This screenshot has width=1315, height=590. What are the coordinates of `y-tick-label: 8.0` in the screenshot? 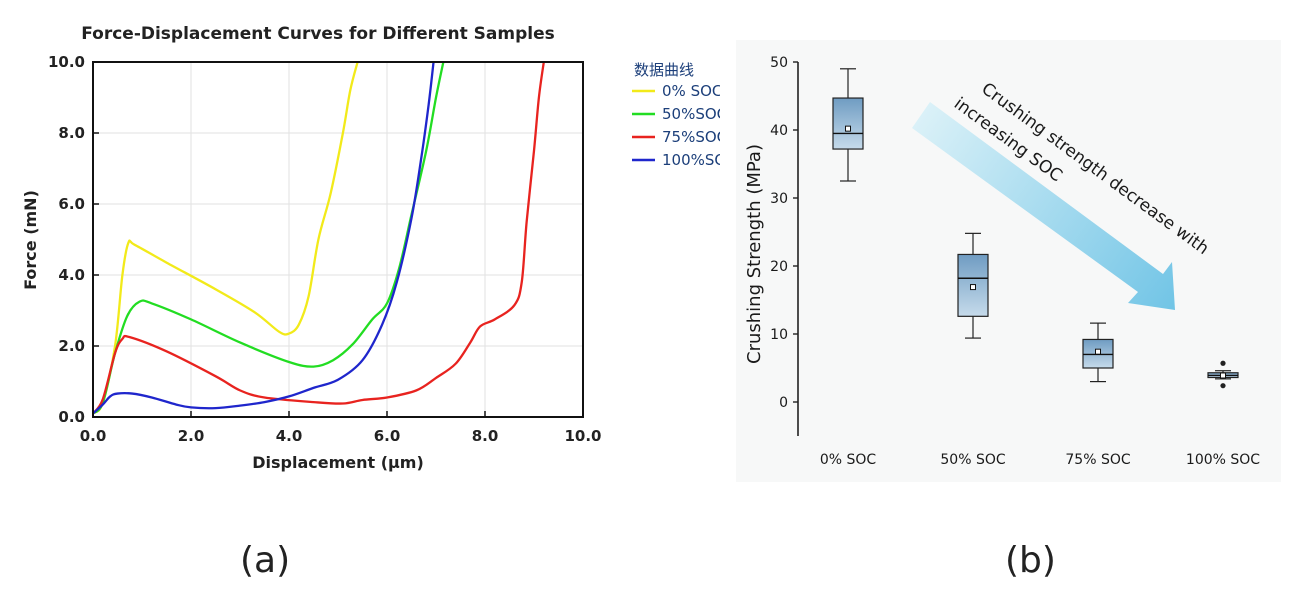 It's located at (71, 133).